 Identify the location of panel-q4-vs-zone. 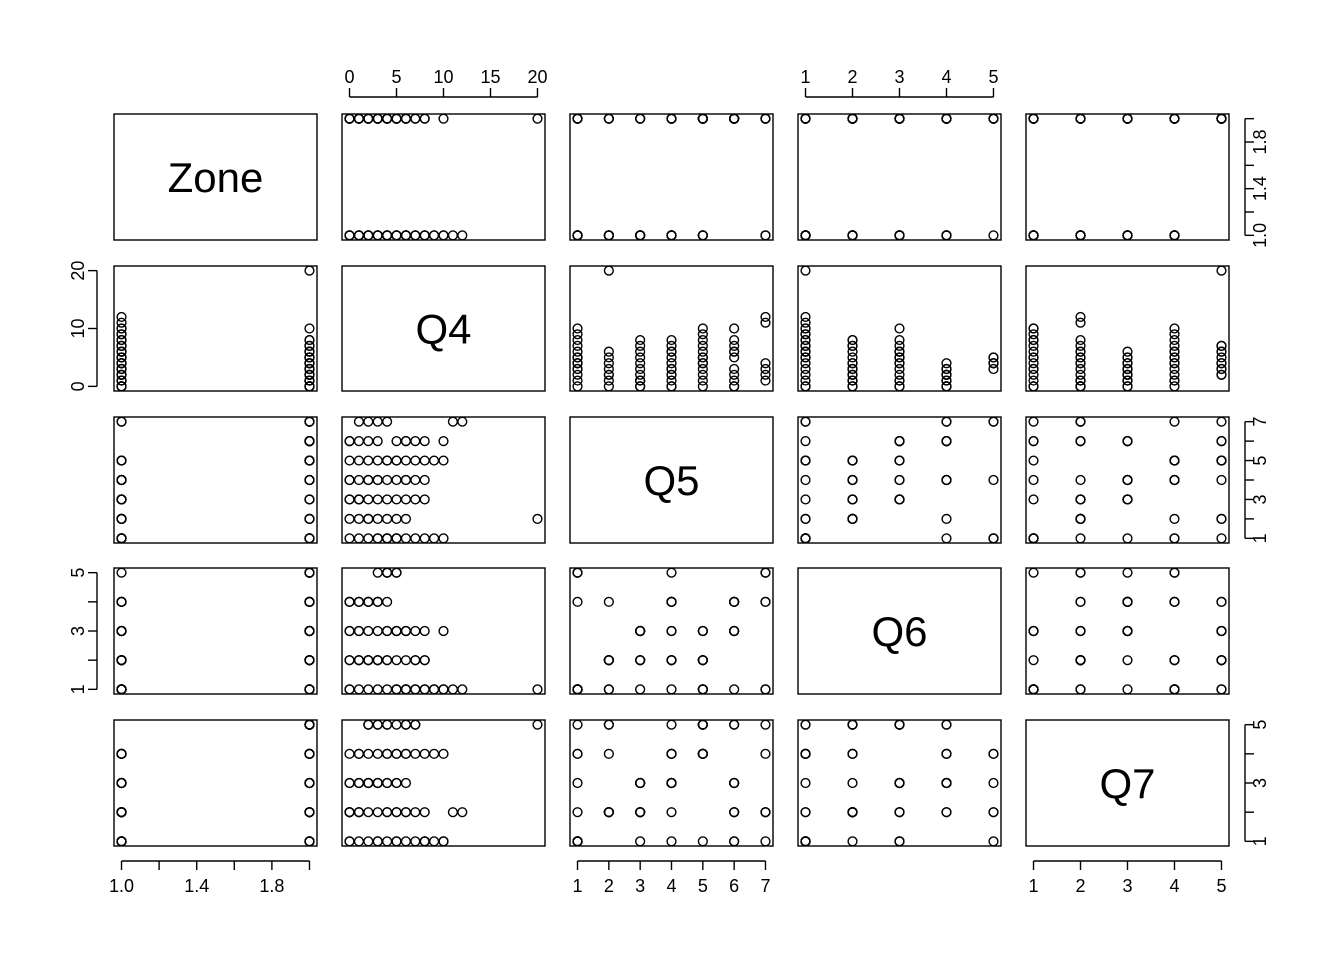
(215, 328).